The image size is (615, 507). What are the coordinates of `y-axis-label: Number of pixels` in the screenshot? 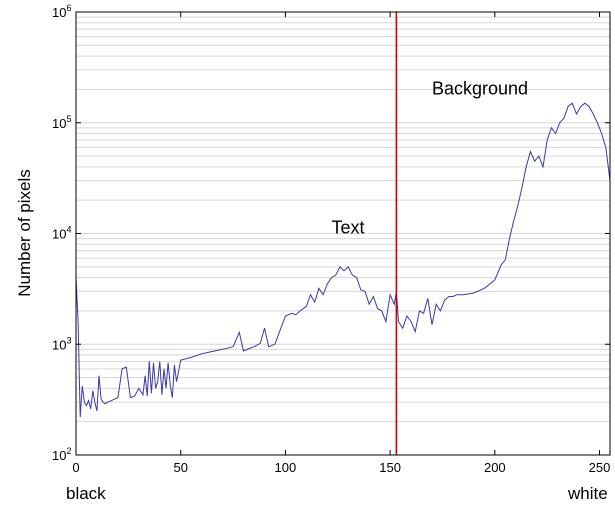 It's located at (24, 233).